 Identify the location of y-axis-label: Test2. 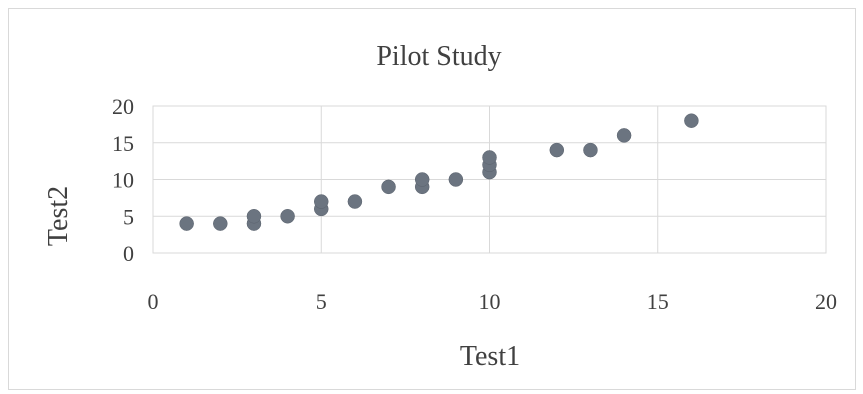
(58, 216).